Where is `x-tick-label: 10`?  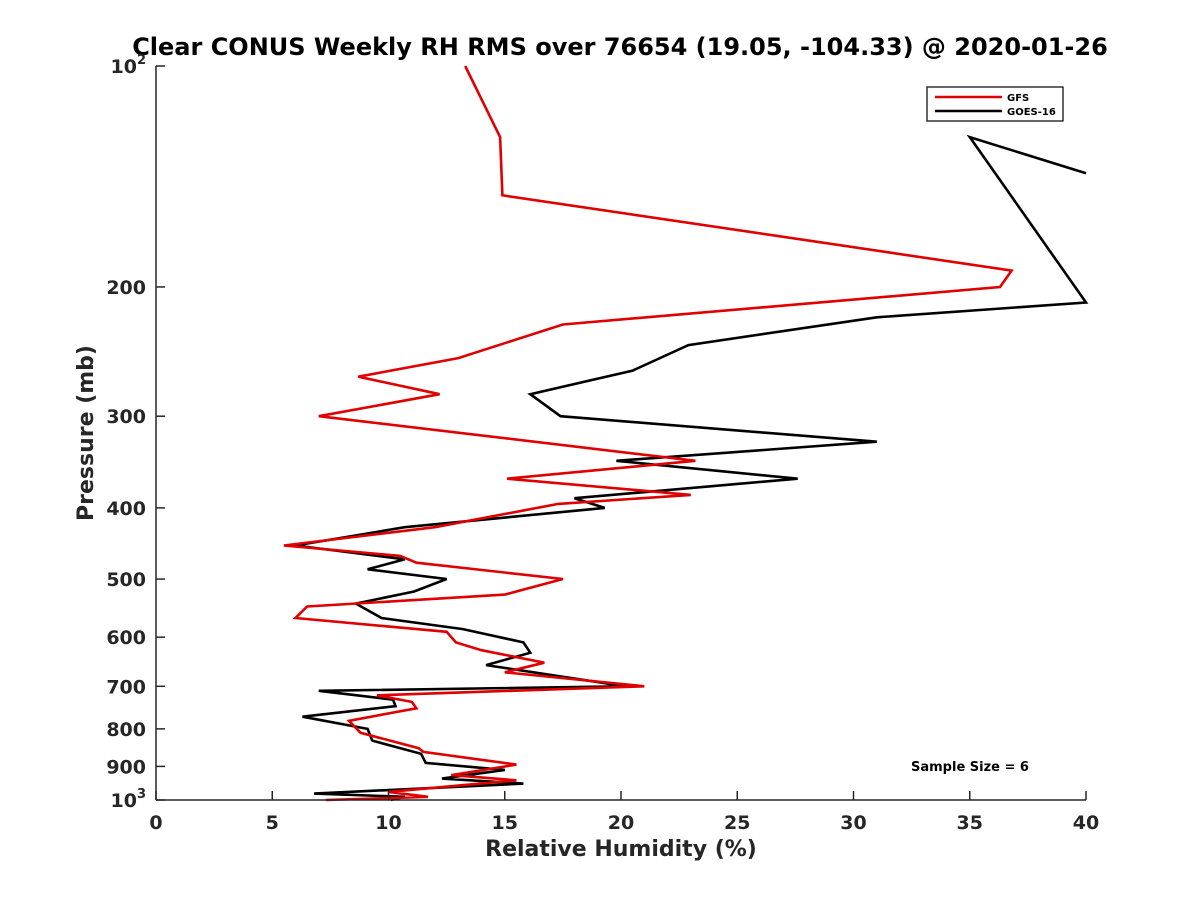 x-tick-label: 10 is located at coordinates (388, 823).